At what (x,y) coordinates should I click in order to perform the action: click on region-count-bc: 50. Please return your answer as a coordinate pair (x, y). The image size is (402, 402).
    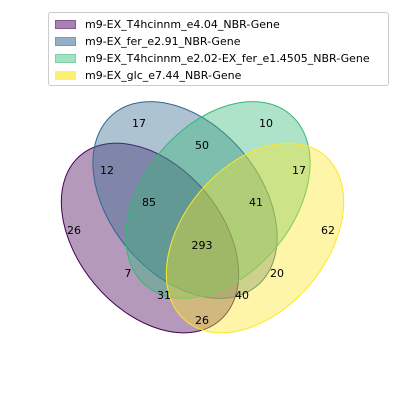
    Looking at the image, I should click on (202, 145).